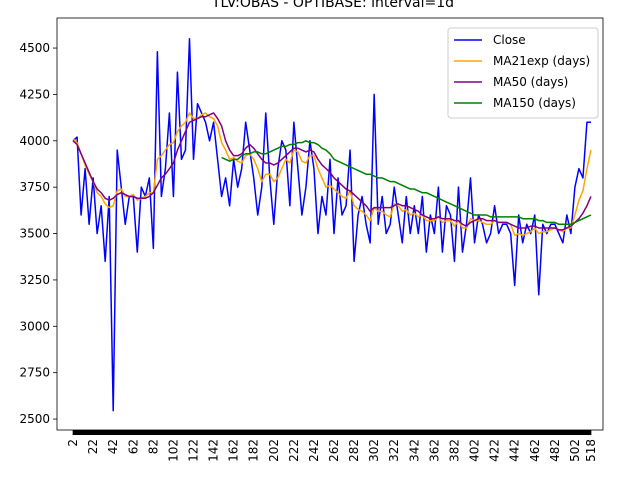 This screenshot has height=480, width=640. Describe the element at coordinates (454, 450) in the screenshot. I see `x-tick-label: 382` at that location.